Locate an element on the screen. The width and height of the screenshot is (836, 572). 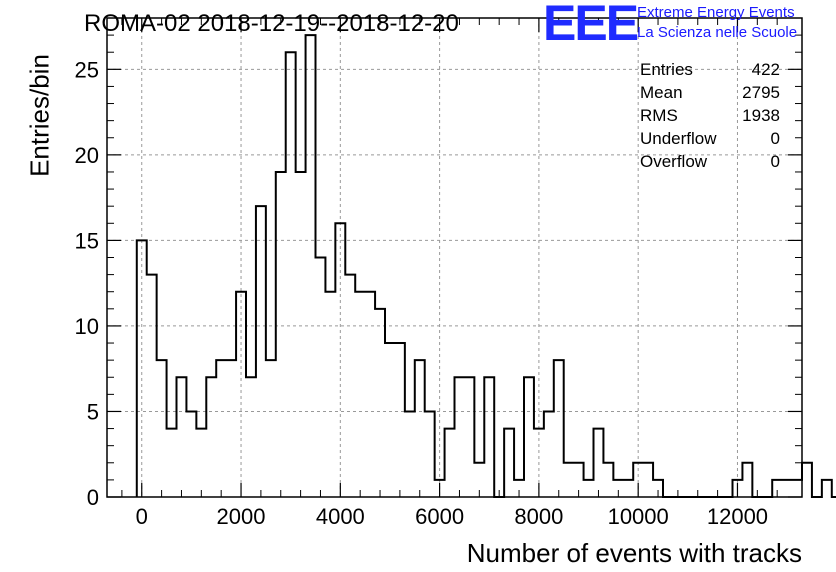
logo-line-2: La Scienza nelle Scuole is located at coordinates (717, 32).